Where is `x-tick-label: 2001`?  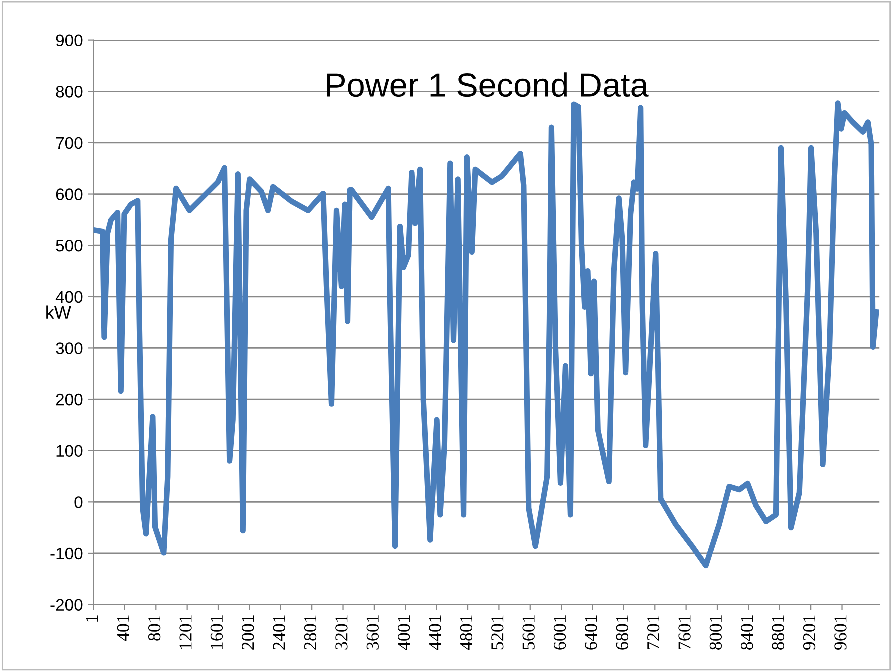 x-tick-label: 2001 is located at coordinates (248, 633).